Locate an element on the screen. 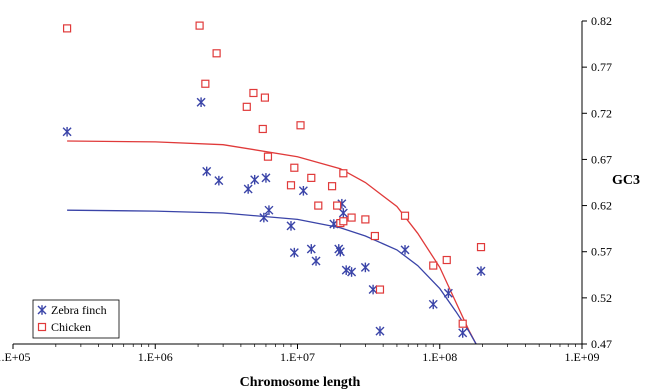  x-tick-label: 1.E+09 is located at coordinates (581, 357).